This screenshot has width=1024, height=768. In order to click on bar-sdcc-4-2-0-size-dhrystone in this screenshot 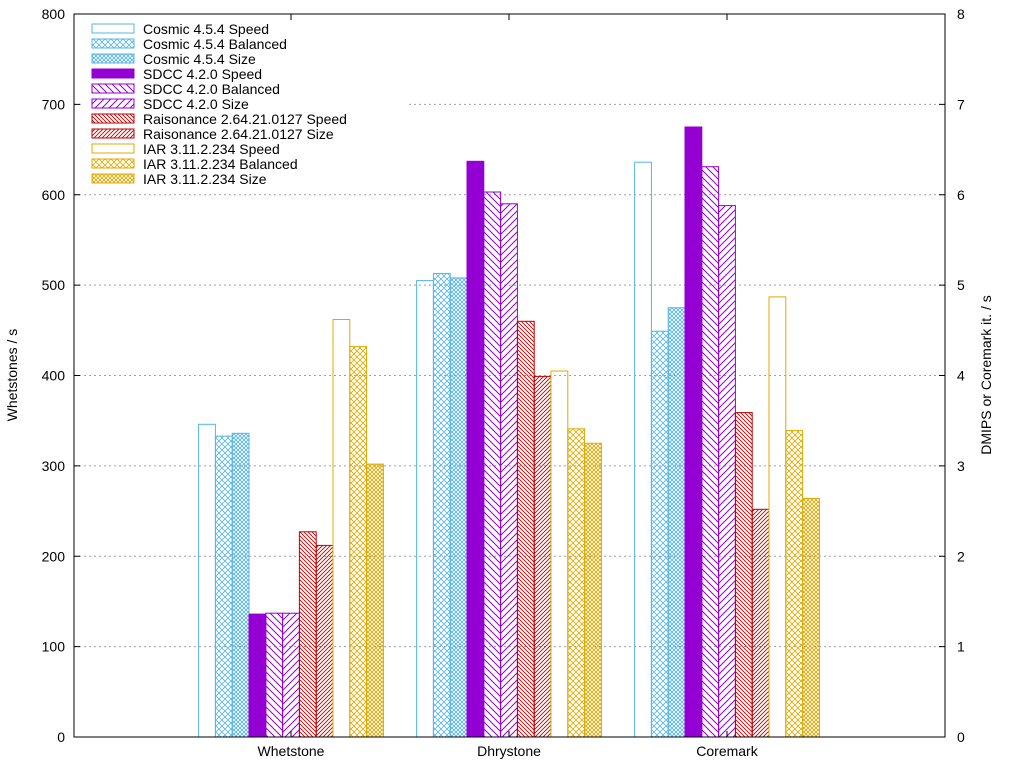, I will do `click(509, 470)`.